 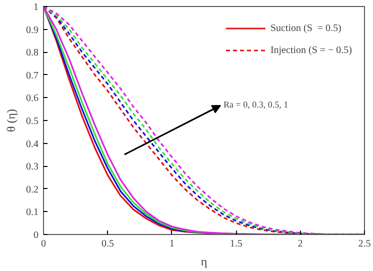 What do you see at coordinates (171, 244) in the screenshot?
I see `x-tick-label: 1` at bounding box center [171, 244].